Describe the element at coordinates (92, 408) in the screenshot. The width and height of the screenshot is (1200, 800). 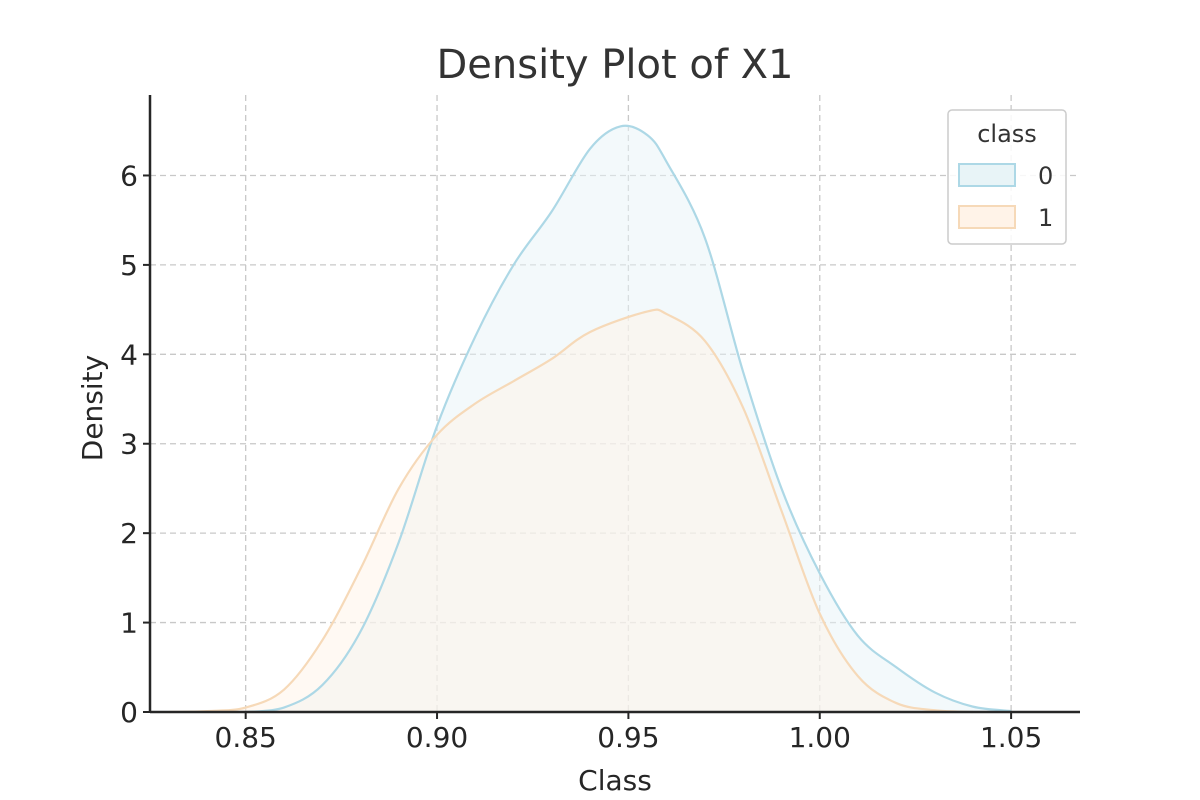
I see `y-axis-label: Density` at that location.